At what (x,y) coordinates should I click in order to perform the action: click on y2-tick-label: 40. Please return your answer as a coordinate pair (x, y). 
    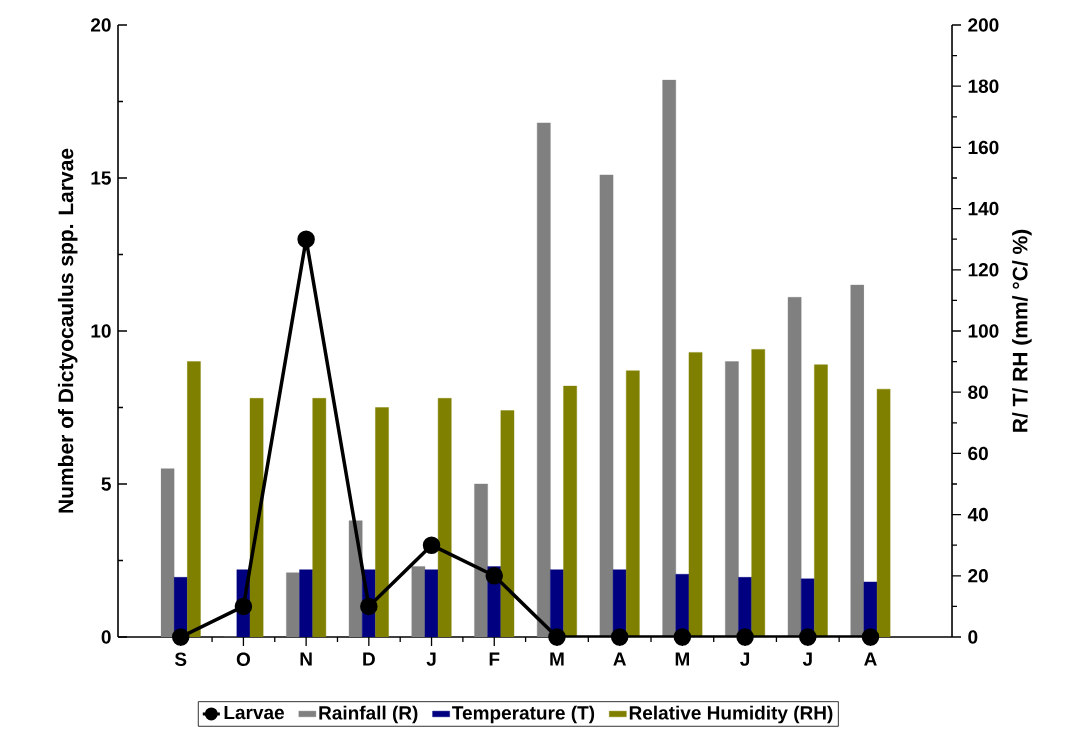
    Looking at the image, I should click on (977, 514).